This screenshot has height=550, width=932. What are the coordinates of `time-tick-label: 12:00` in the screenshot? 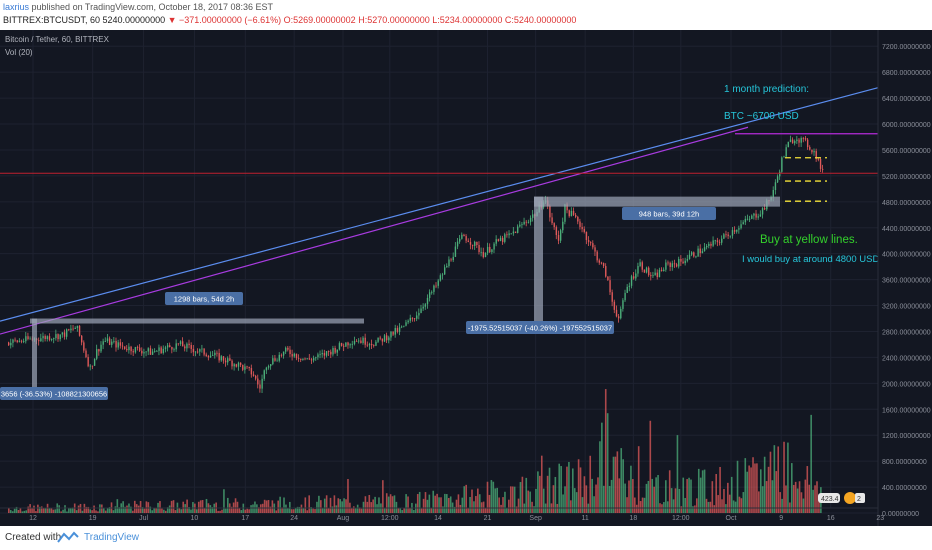 It's located at (390, 518).